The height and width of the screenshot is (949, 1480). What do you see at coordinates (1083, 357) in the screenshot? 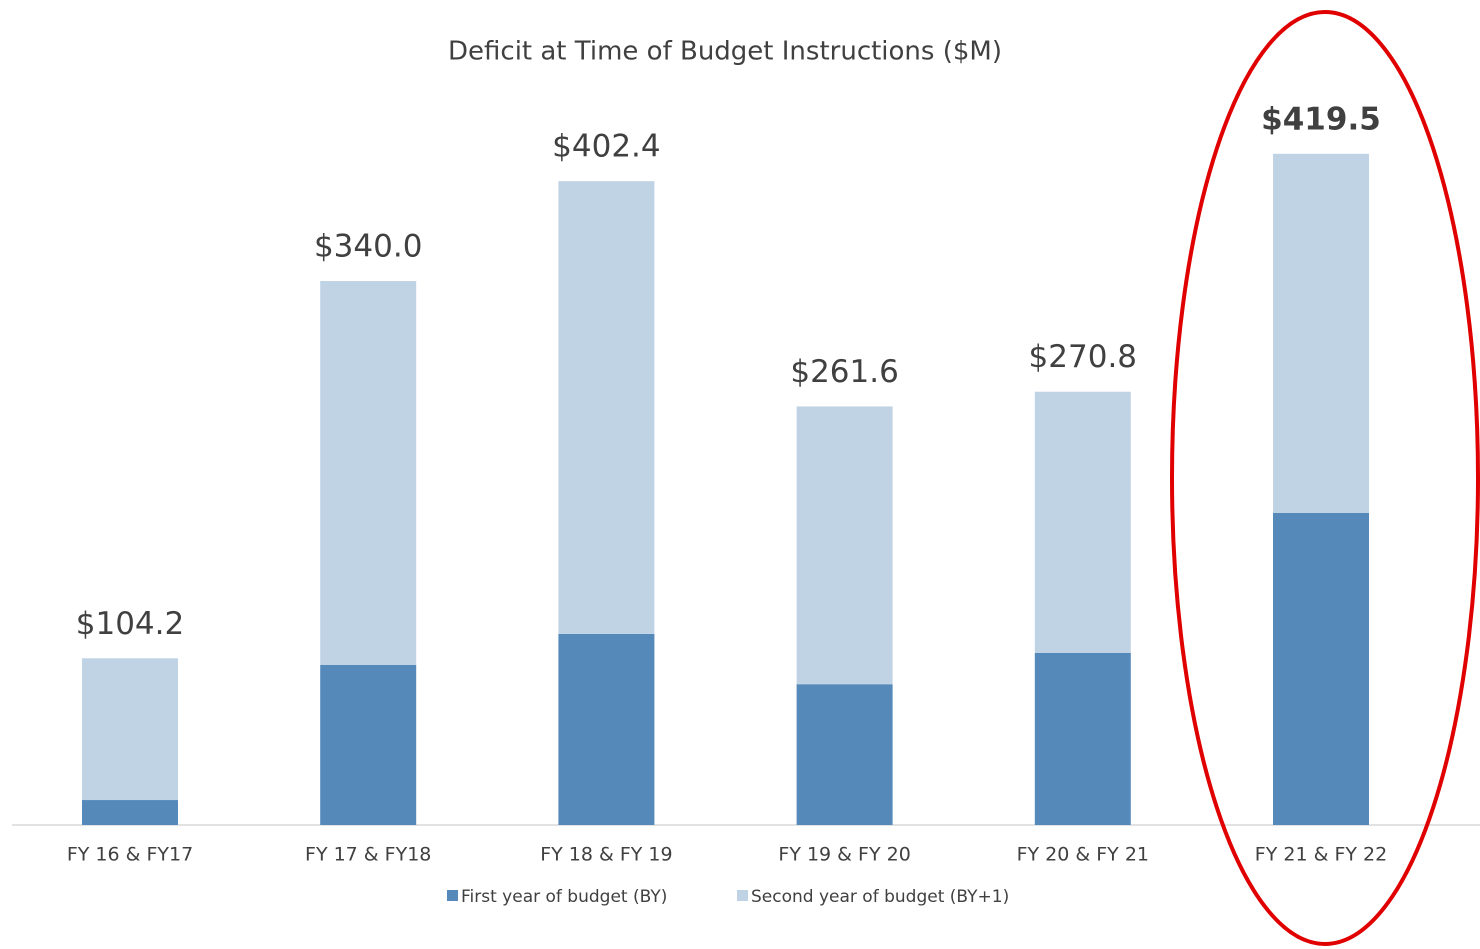
I see `total-label: $270.8` at bounding box center [1083, 357].